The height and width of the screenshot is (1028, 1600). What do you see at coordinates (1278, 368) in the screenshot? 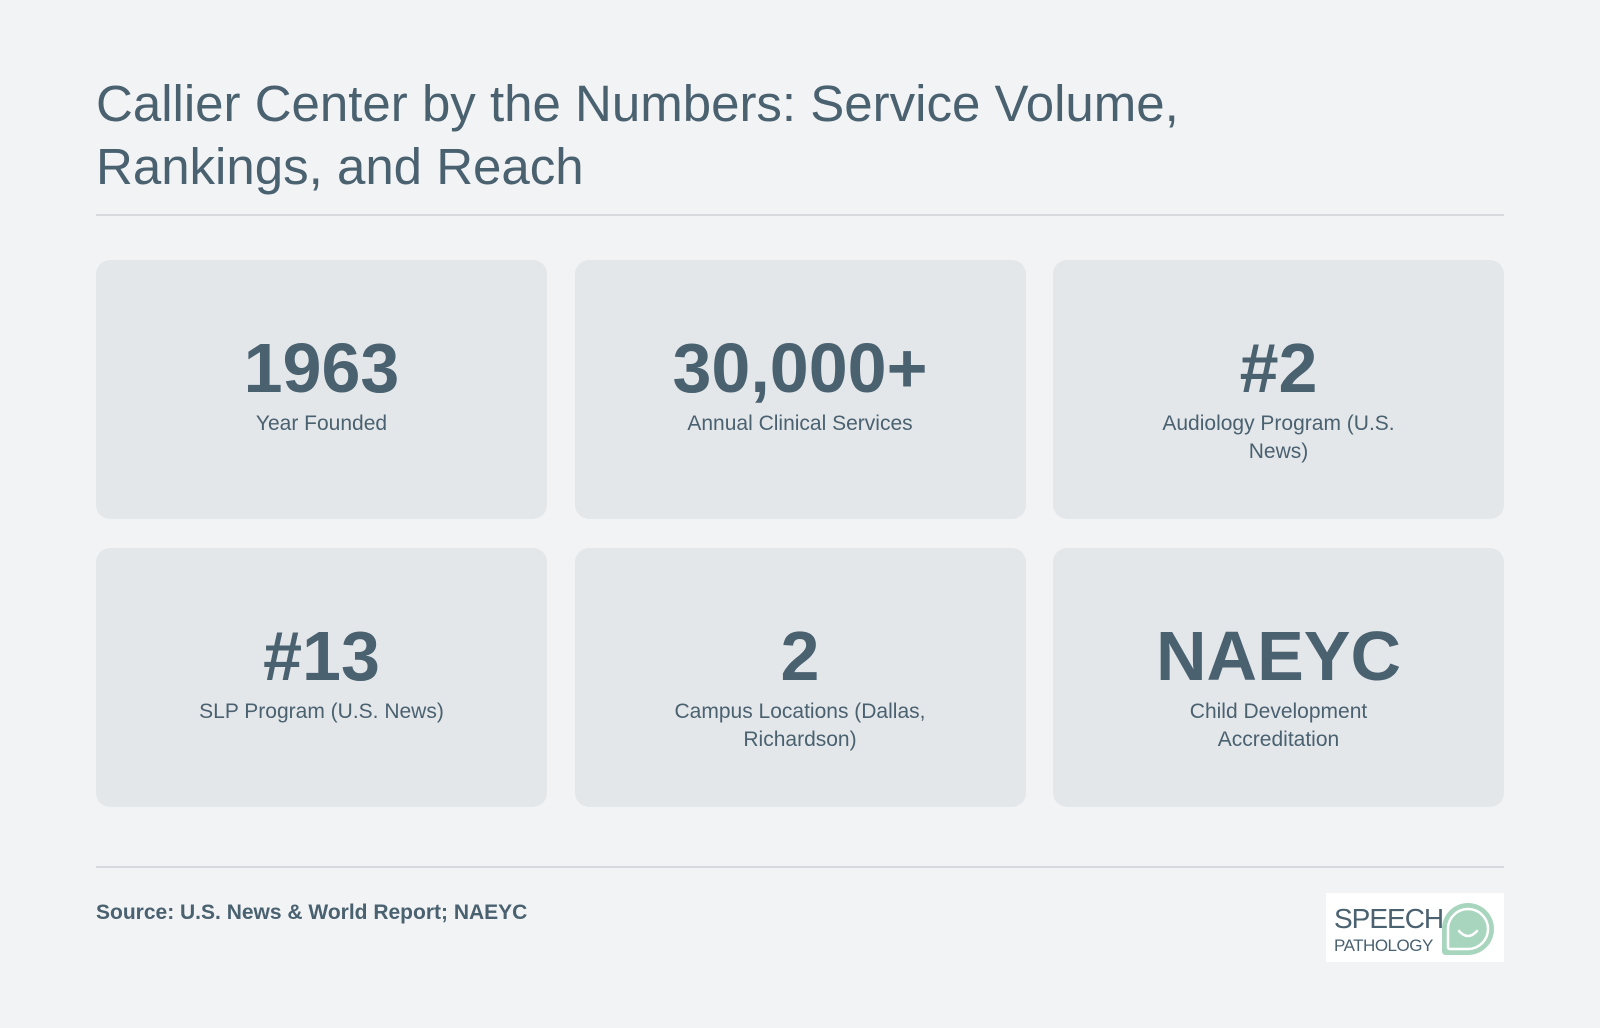
I see `stat-value: #2` at bounding box center [1278, 368].